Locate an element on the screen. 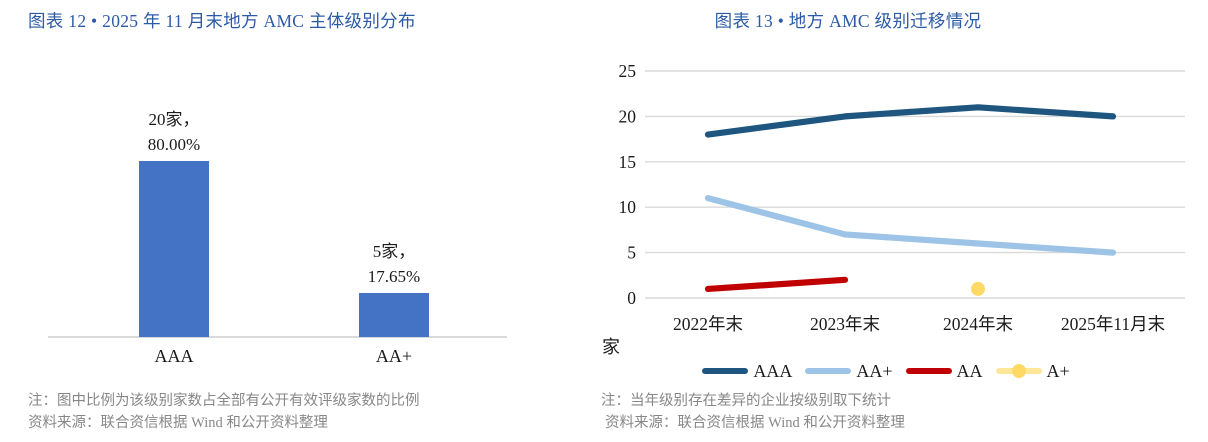  legend-marker-a-plus-icon is located at coordinates (1018, 371).